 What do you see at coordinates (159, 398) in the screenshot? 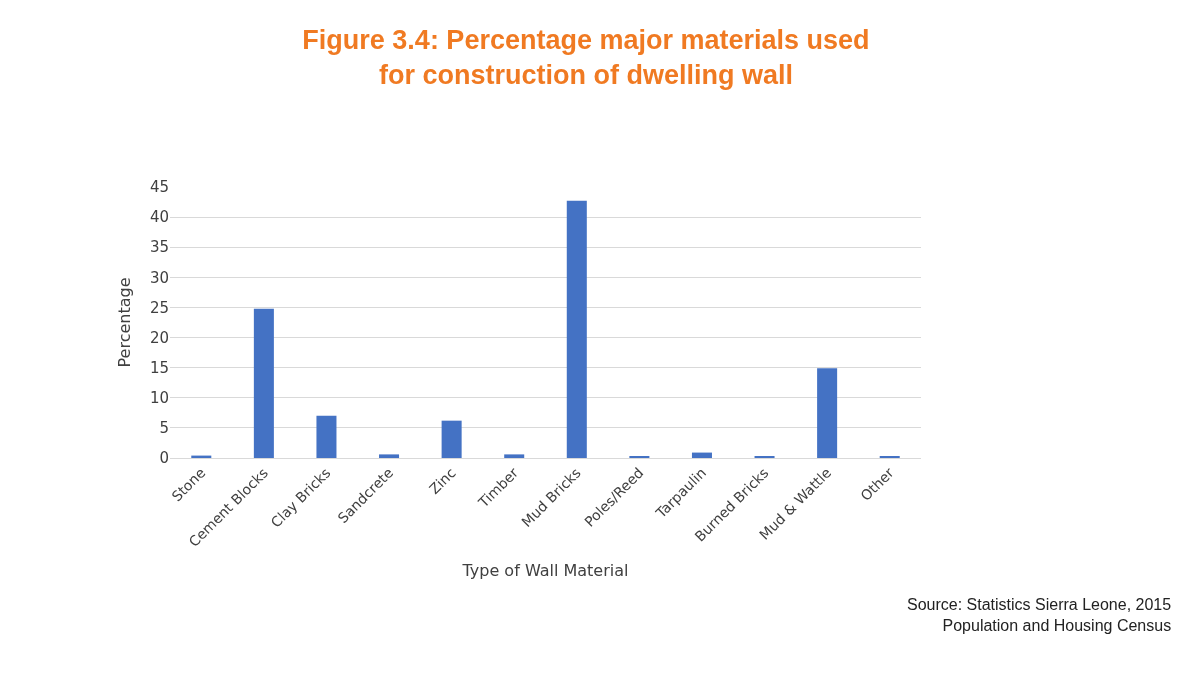
I see `y-tick-label: 10` at bounding box center [159, 398].